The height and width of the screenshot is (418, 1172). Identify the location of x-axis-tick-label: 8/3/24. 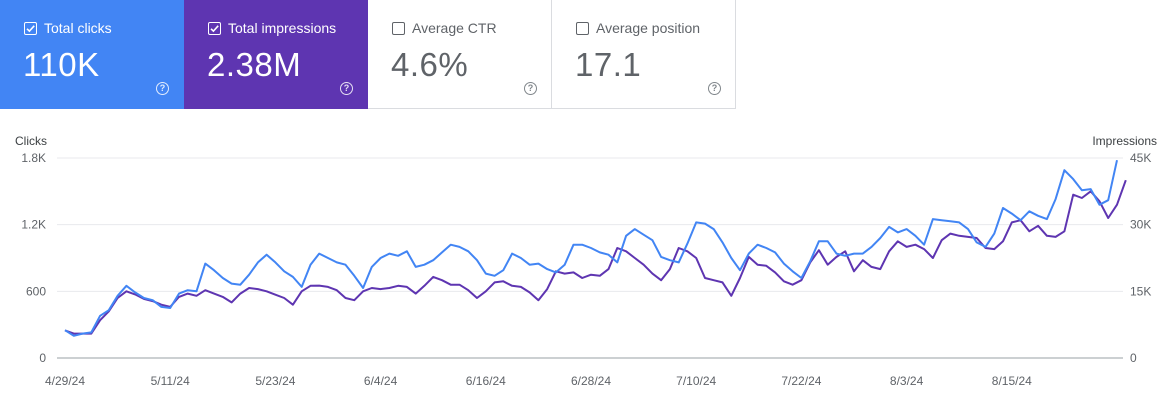
(907, 381).